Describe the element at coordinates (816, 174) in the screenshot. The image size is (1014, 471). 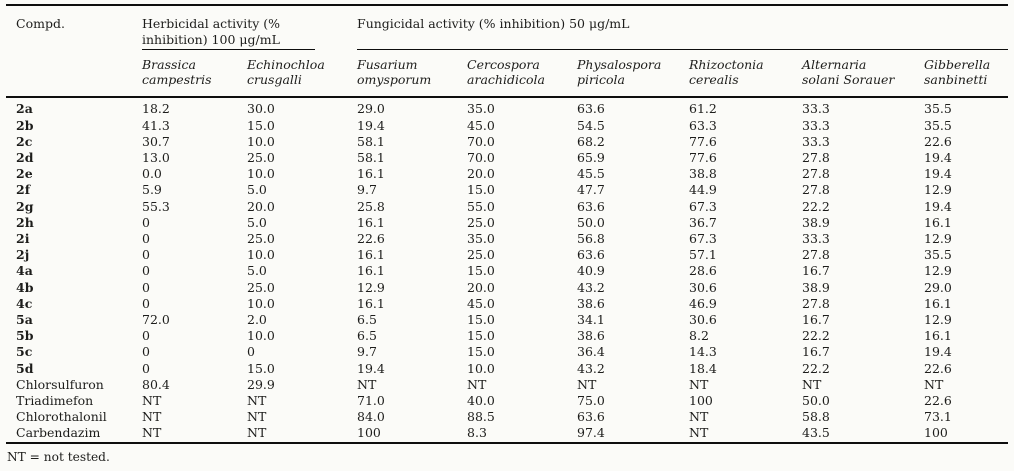
I see `value-cell: 27.8` at that location.